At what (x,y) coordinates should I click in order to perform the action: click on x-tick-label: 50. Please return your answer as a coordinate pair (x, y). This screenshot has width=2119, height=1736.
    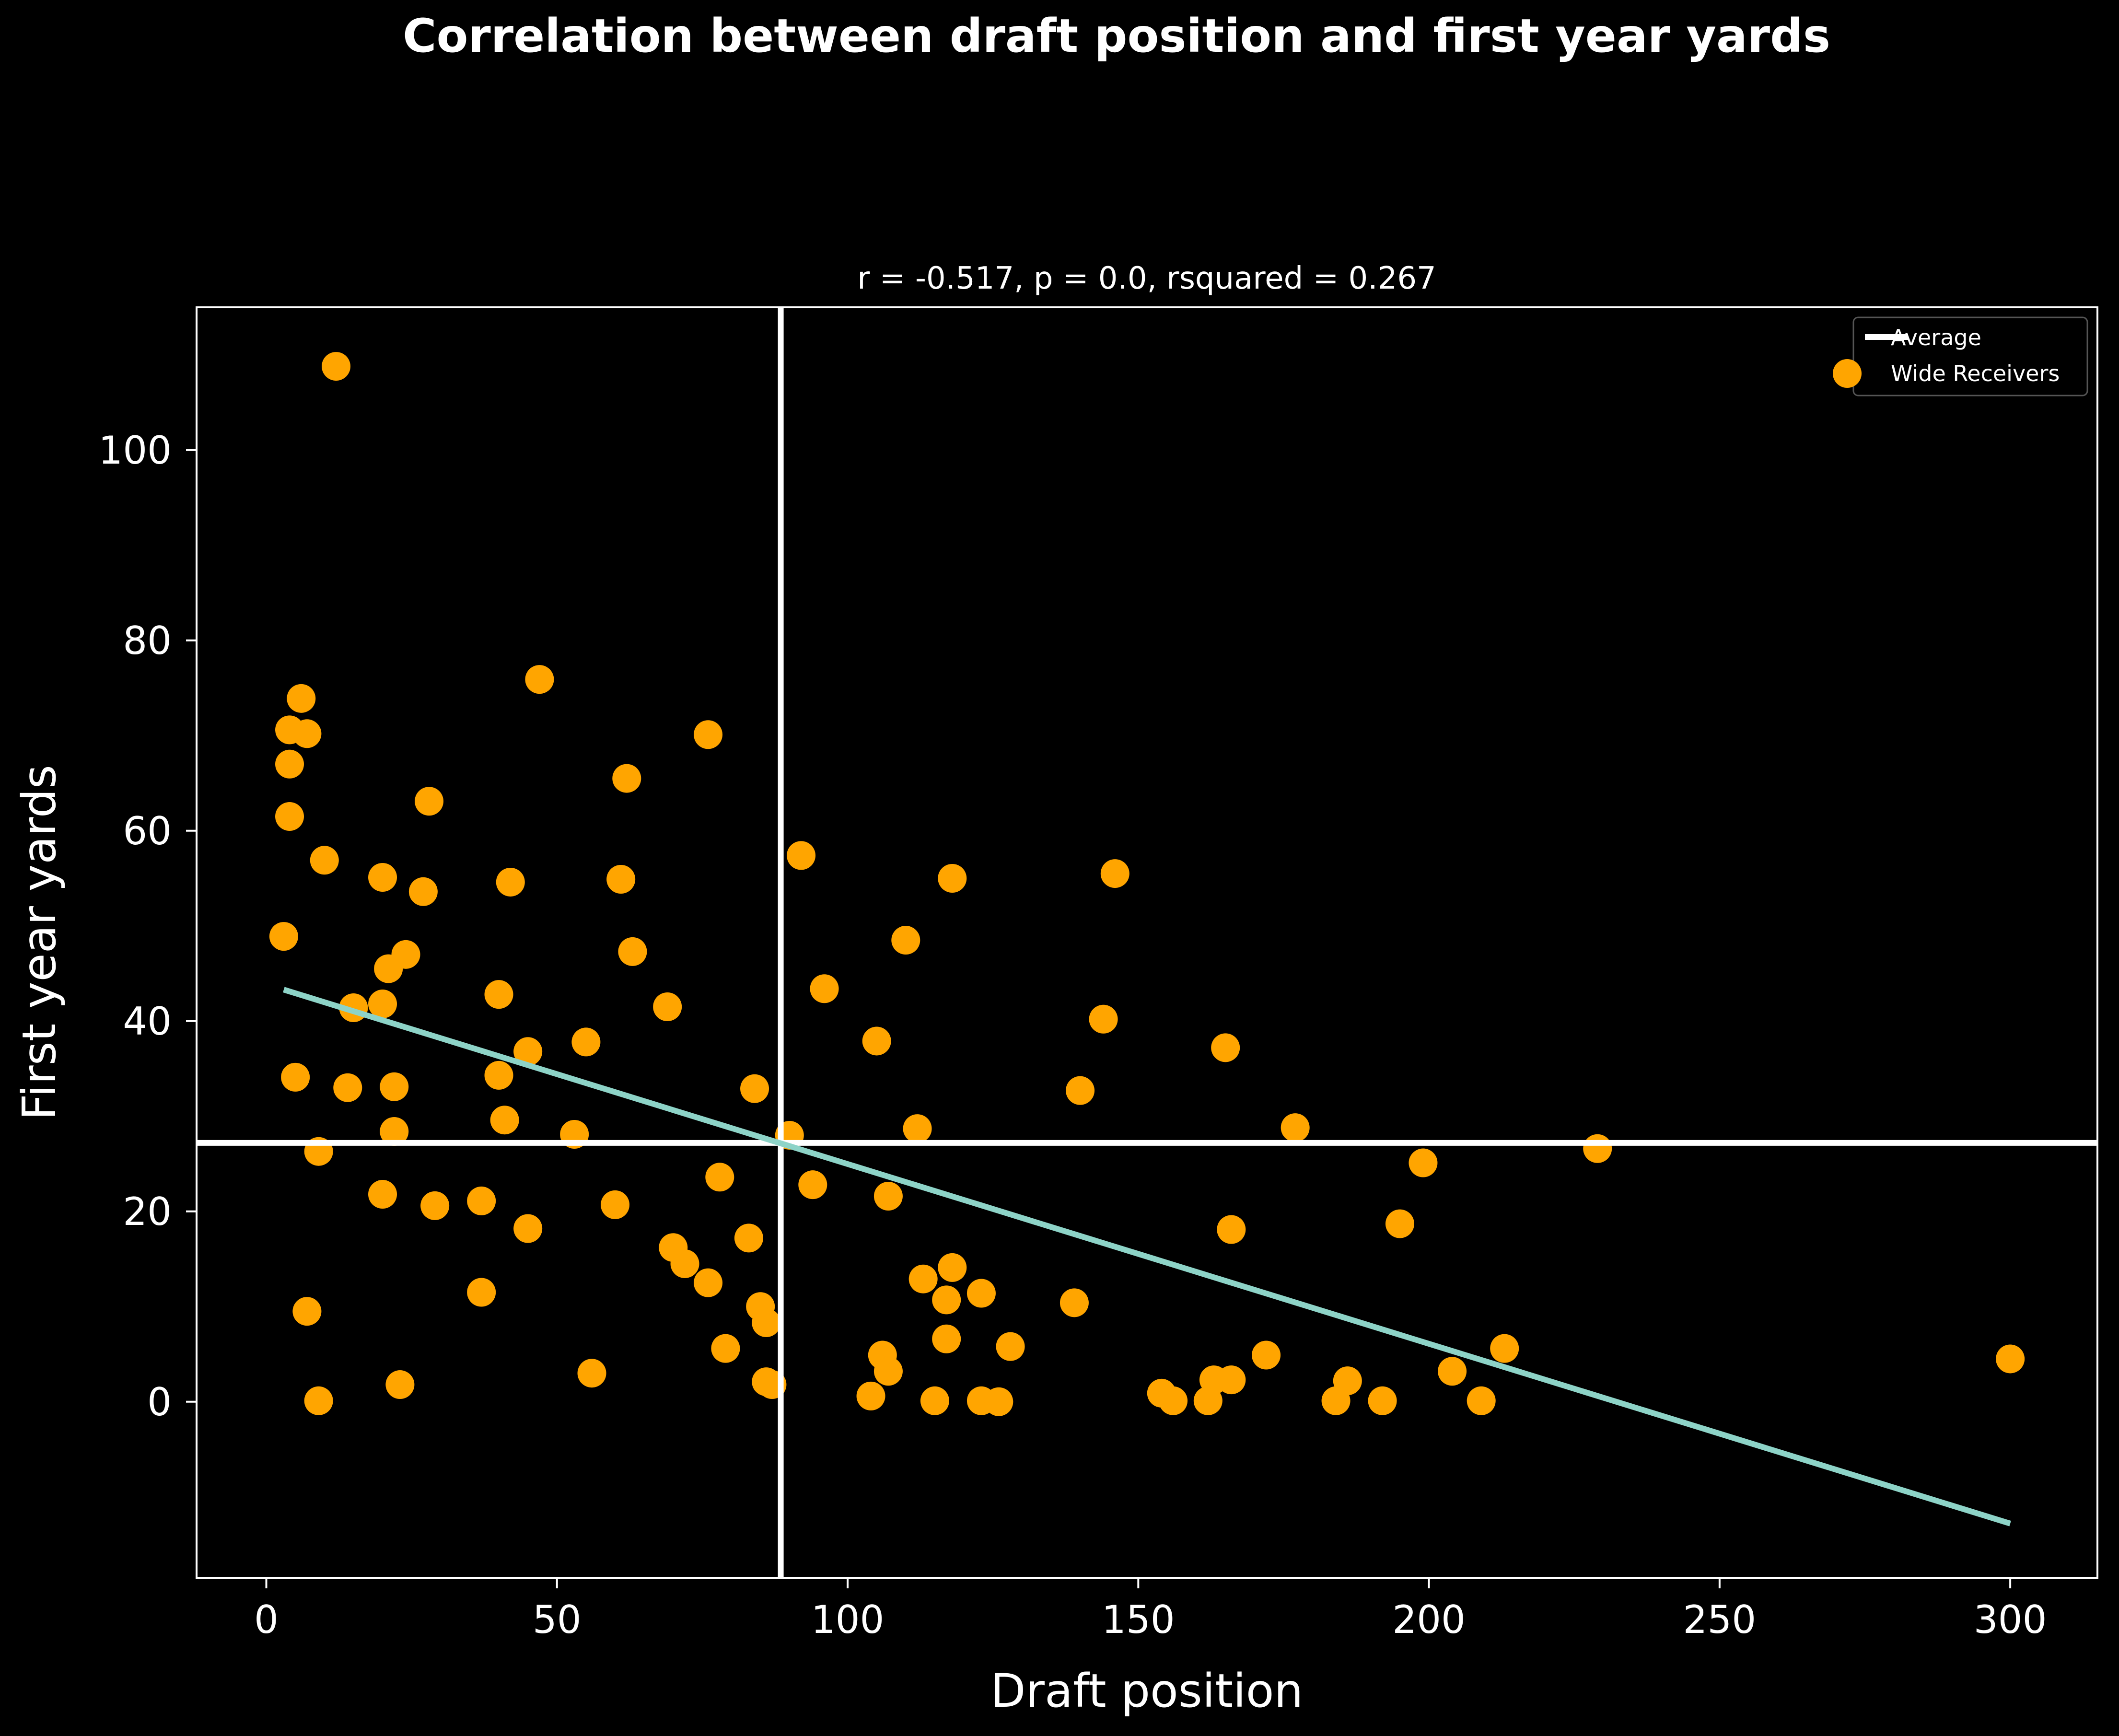
    Looking at the image, I should click on (557, 1619).